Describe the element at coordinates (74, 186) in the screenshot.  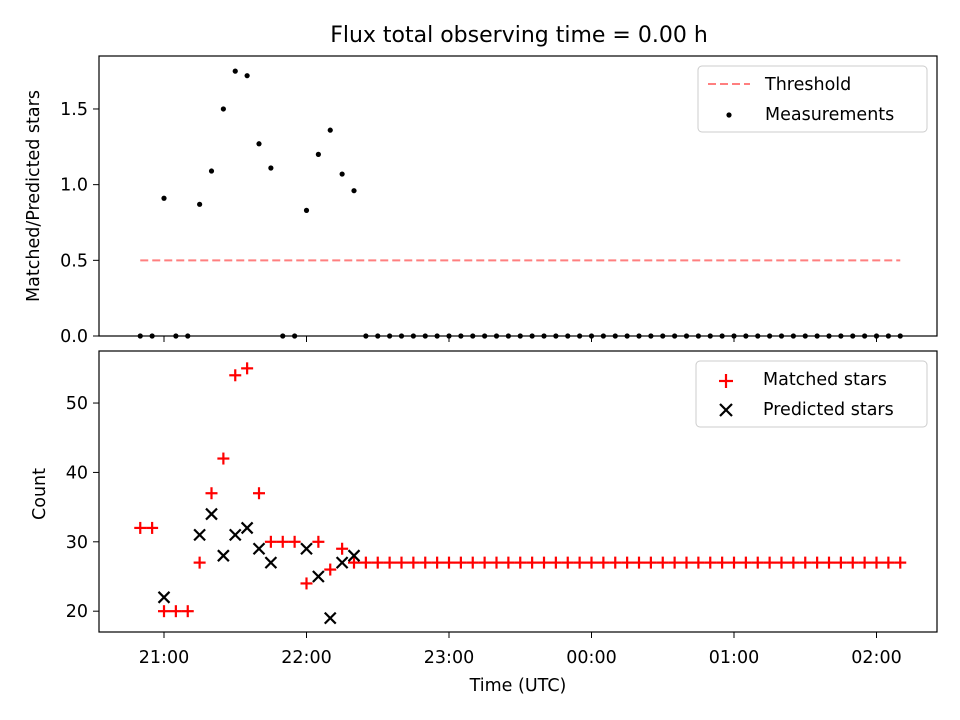
I see `top-y-tick-label: 1.0` at that location.